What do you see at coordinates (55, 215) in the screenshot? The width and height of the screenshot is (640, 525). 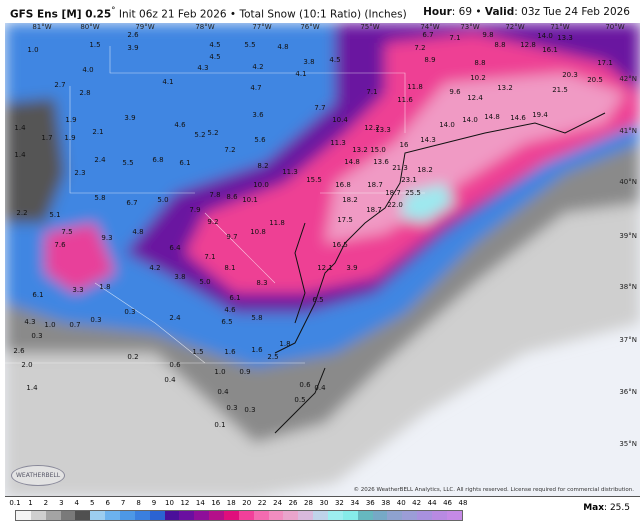 I see `snow-value: 5.1` at bounding box center [55, 215].